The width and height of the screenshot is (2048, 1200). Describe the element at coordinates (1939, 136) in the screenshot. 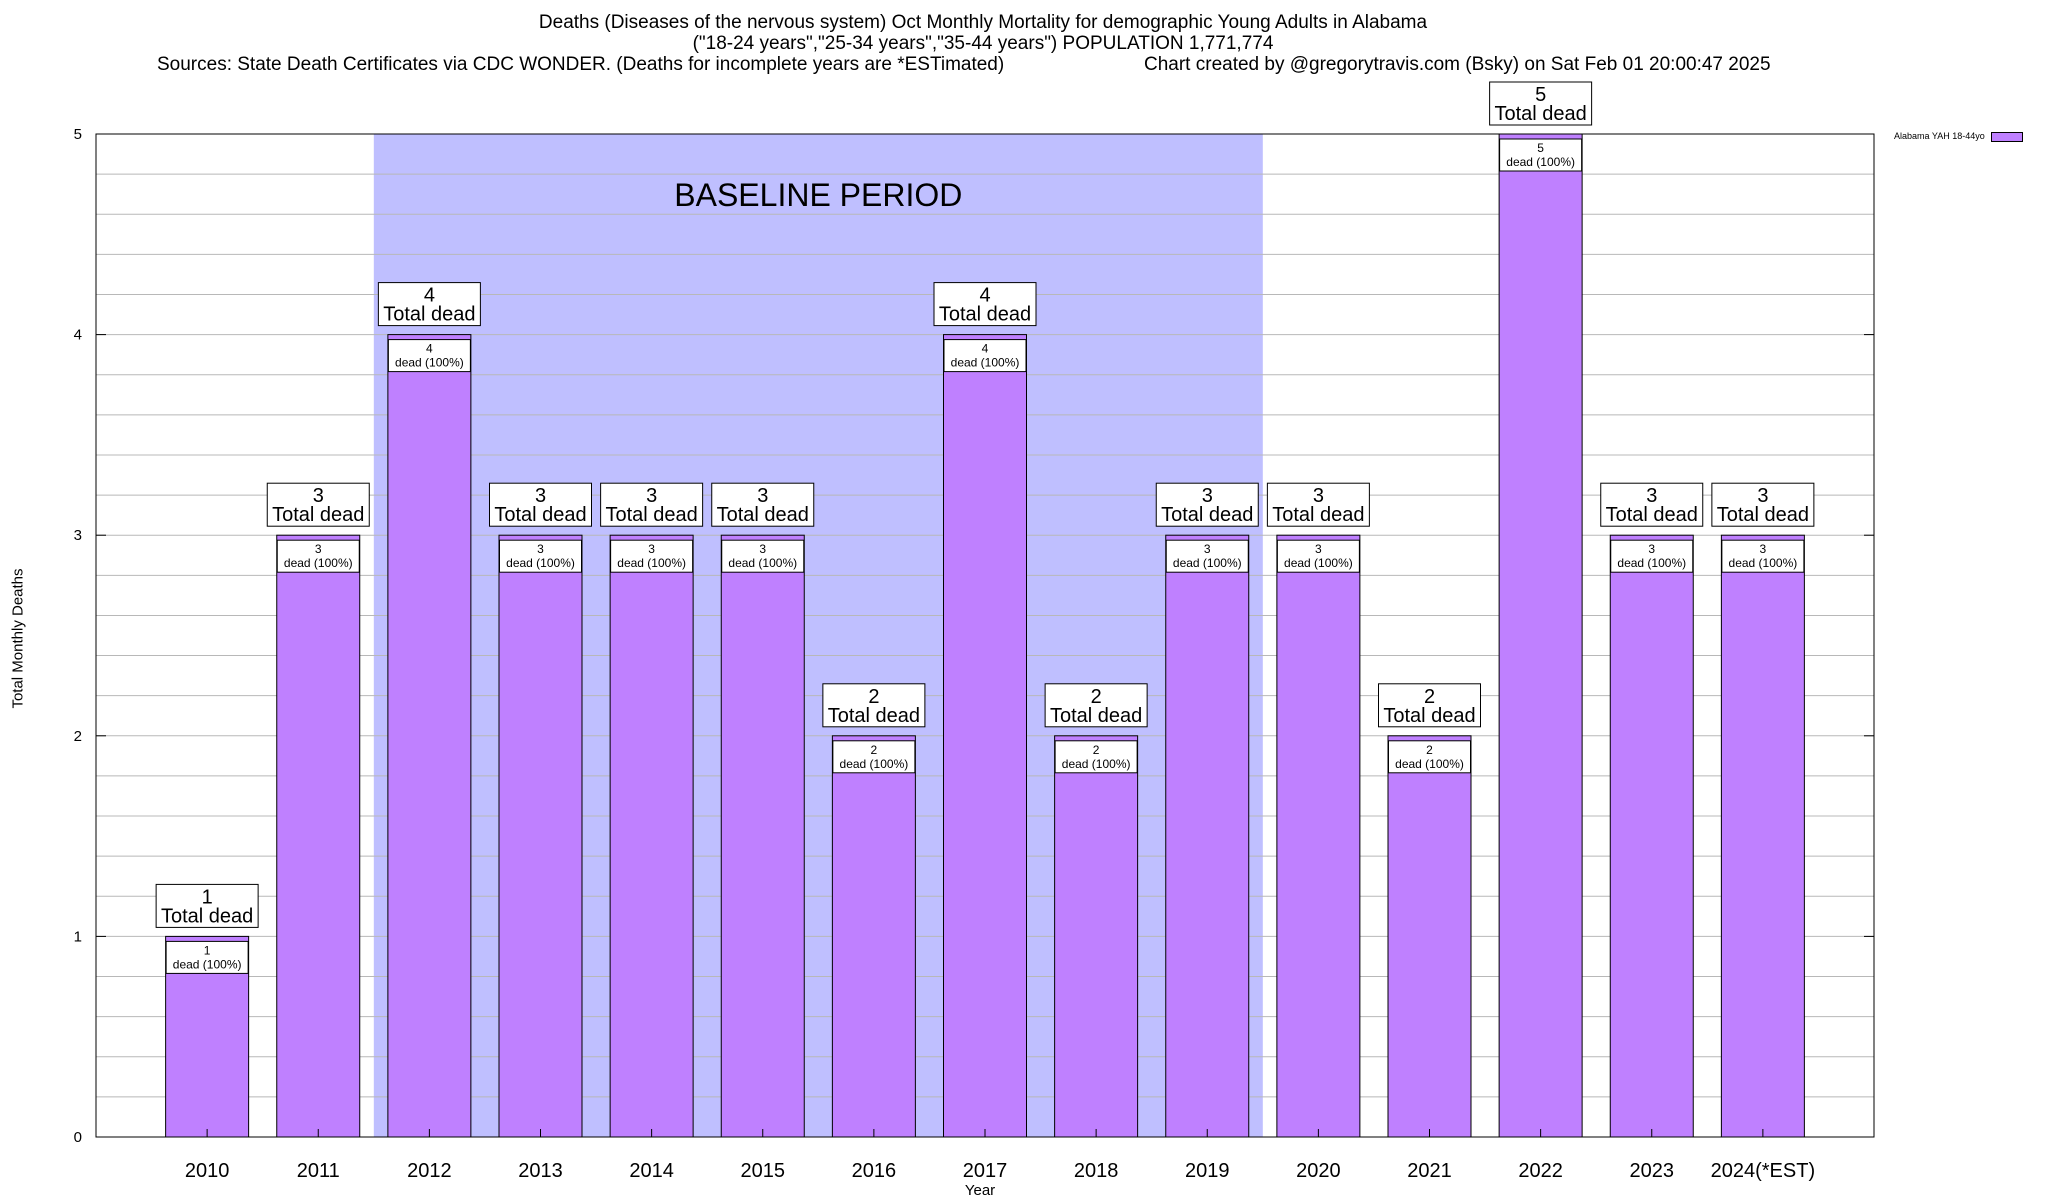

I see `legend-label: Alabama YAH 18-44yo` at that location.